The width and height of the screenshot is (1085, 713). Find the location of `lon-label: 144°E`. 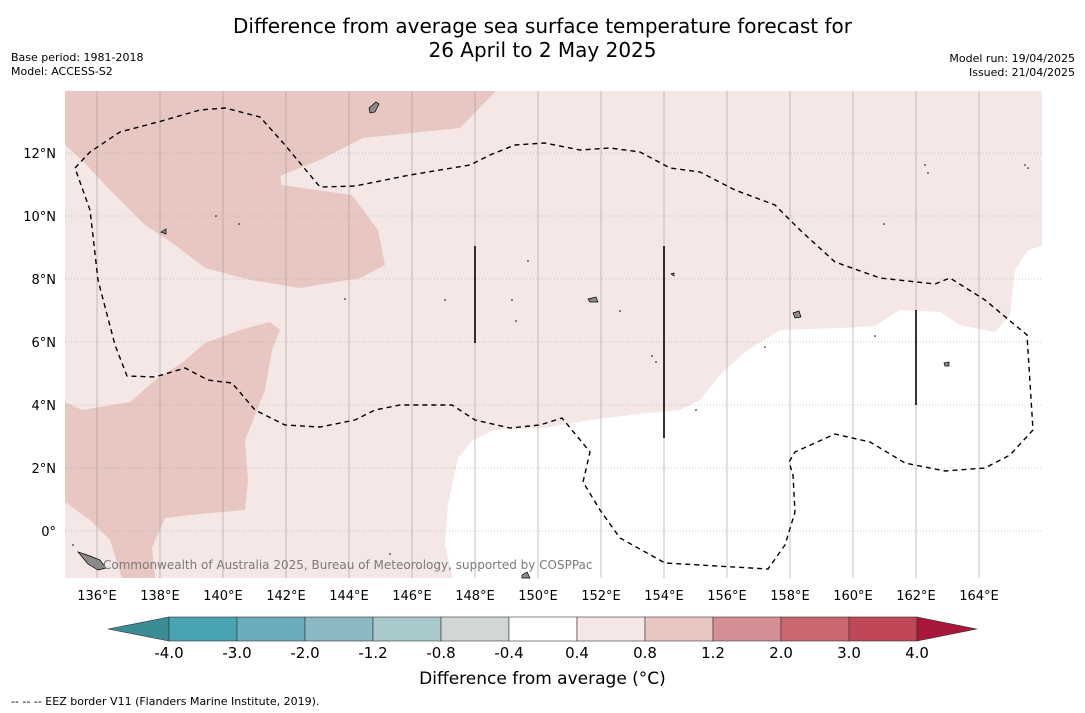

lon-label: 144°E is located at coordinates (349, 596).